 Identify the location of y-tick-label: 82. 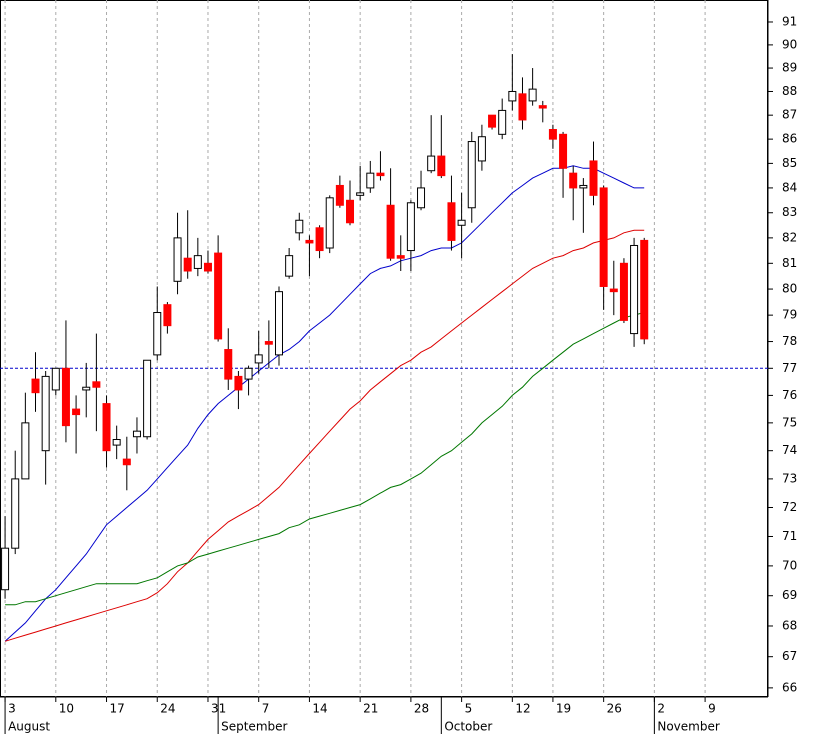
(789, 237).